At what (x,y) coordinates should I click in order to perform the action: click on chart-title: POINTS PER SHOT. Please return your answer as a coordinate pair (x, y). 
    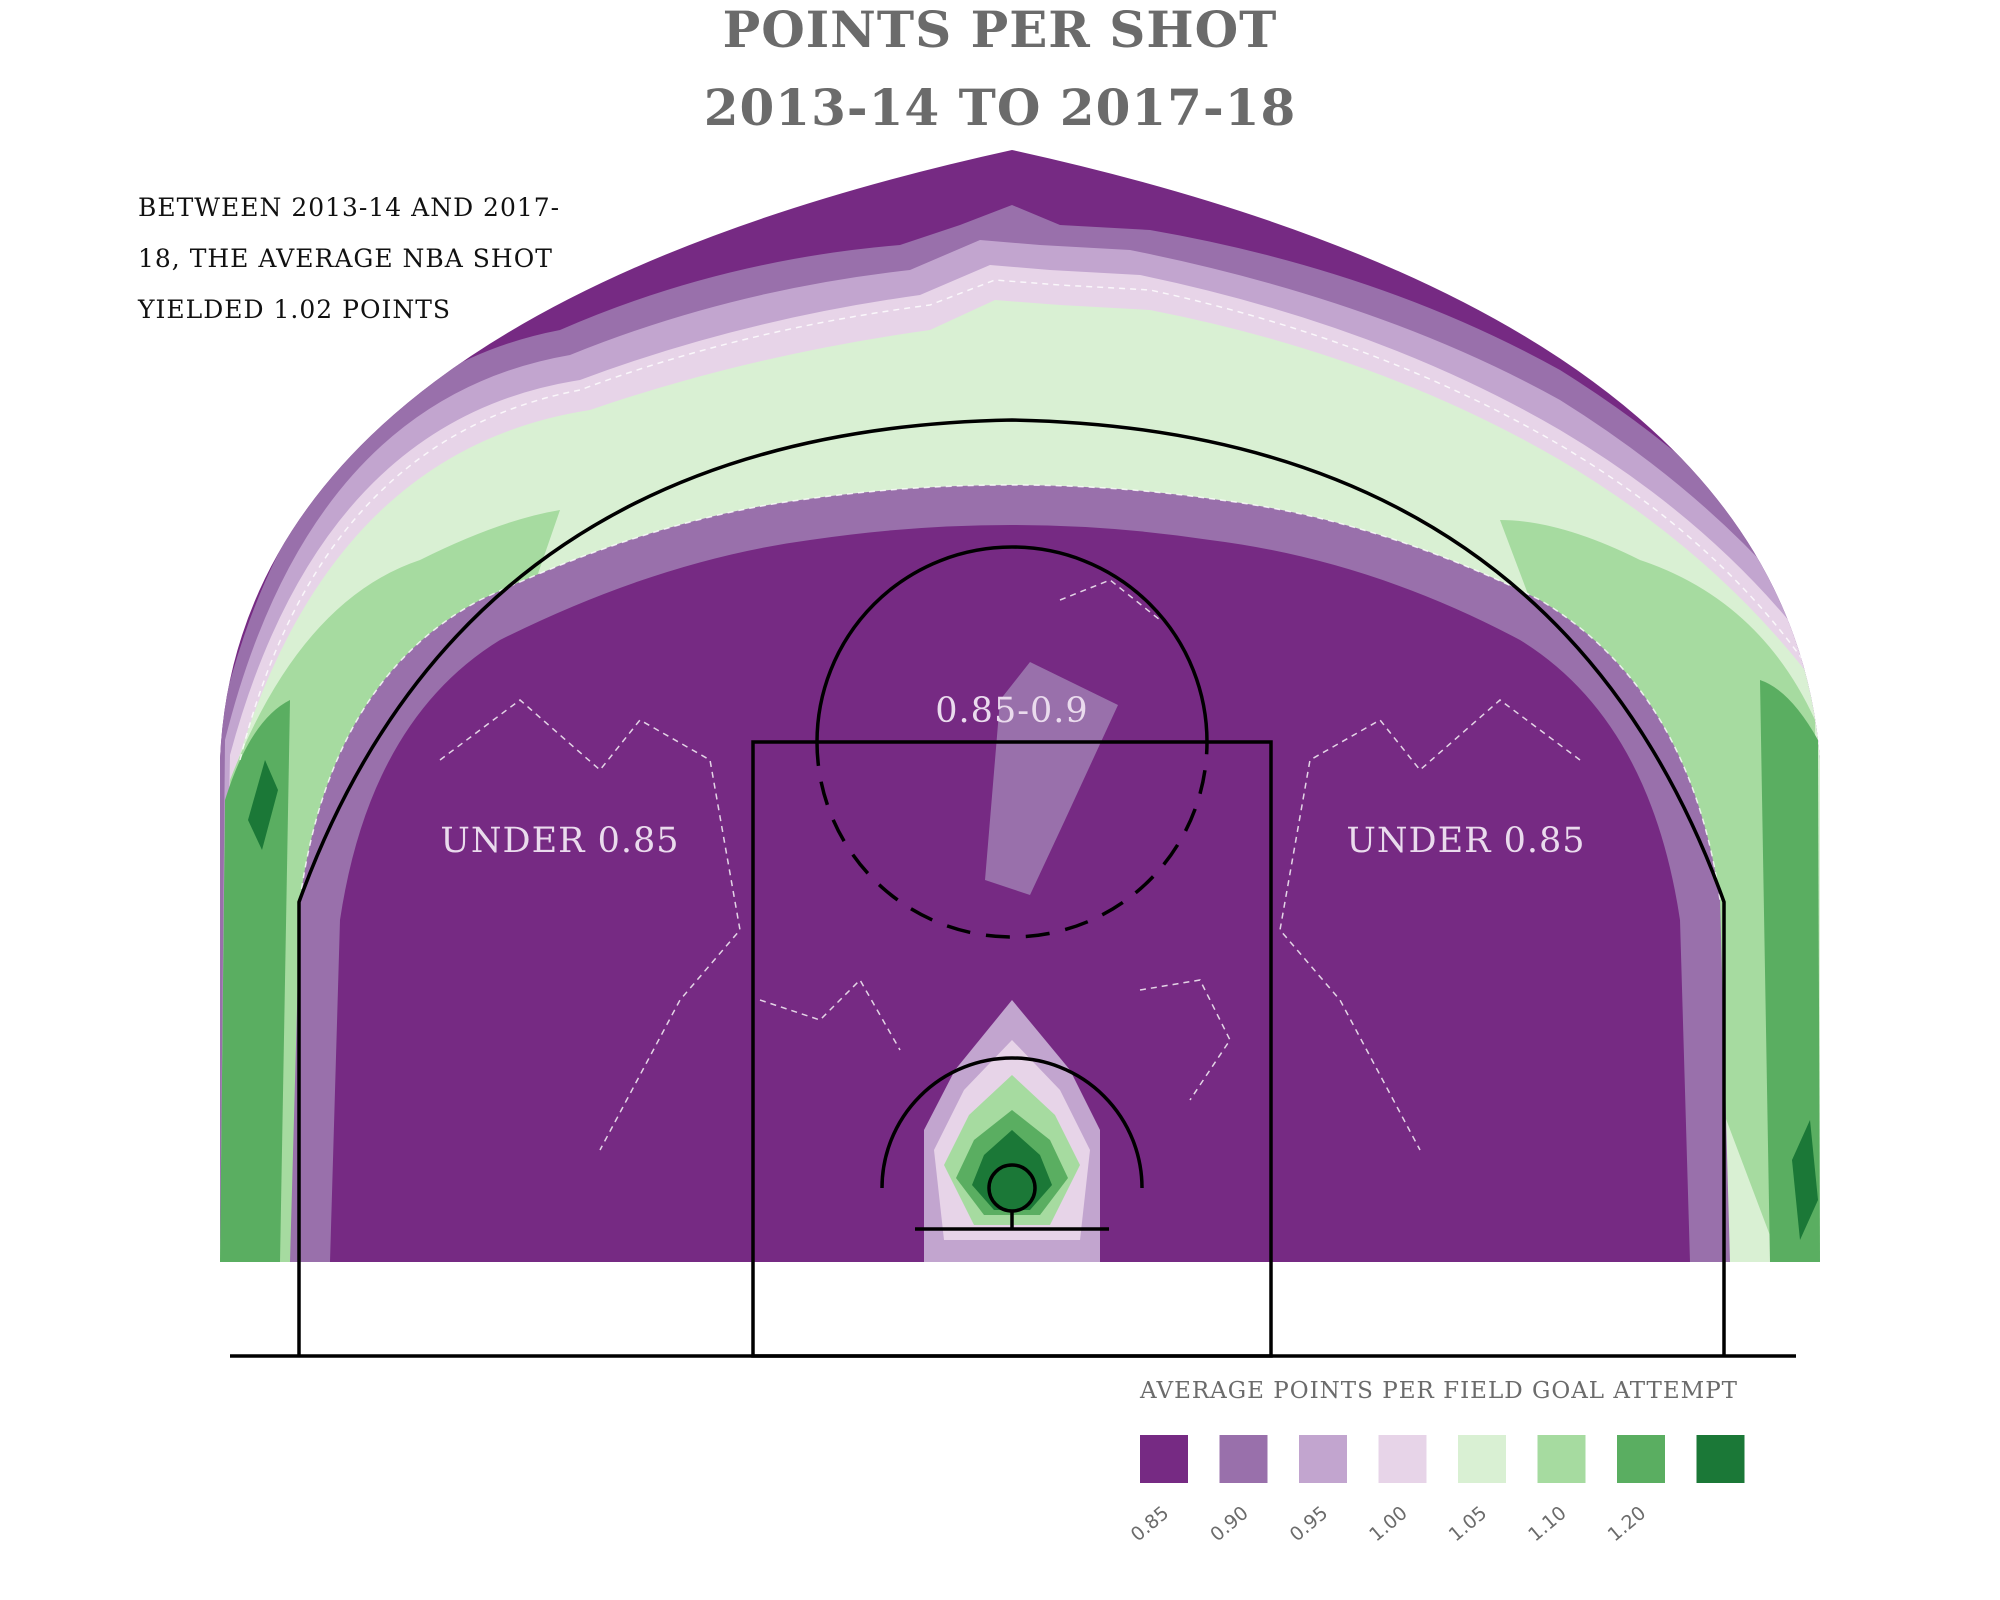
    Looking at the image, I should click on (1000, 29).